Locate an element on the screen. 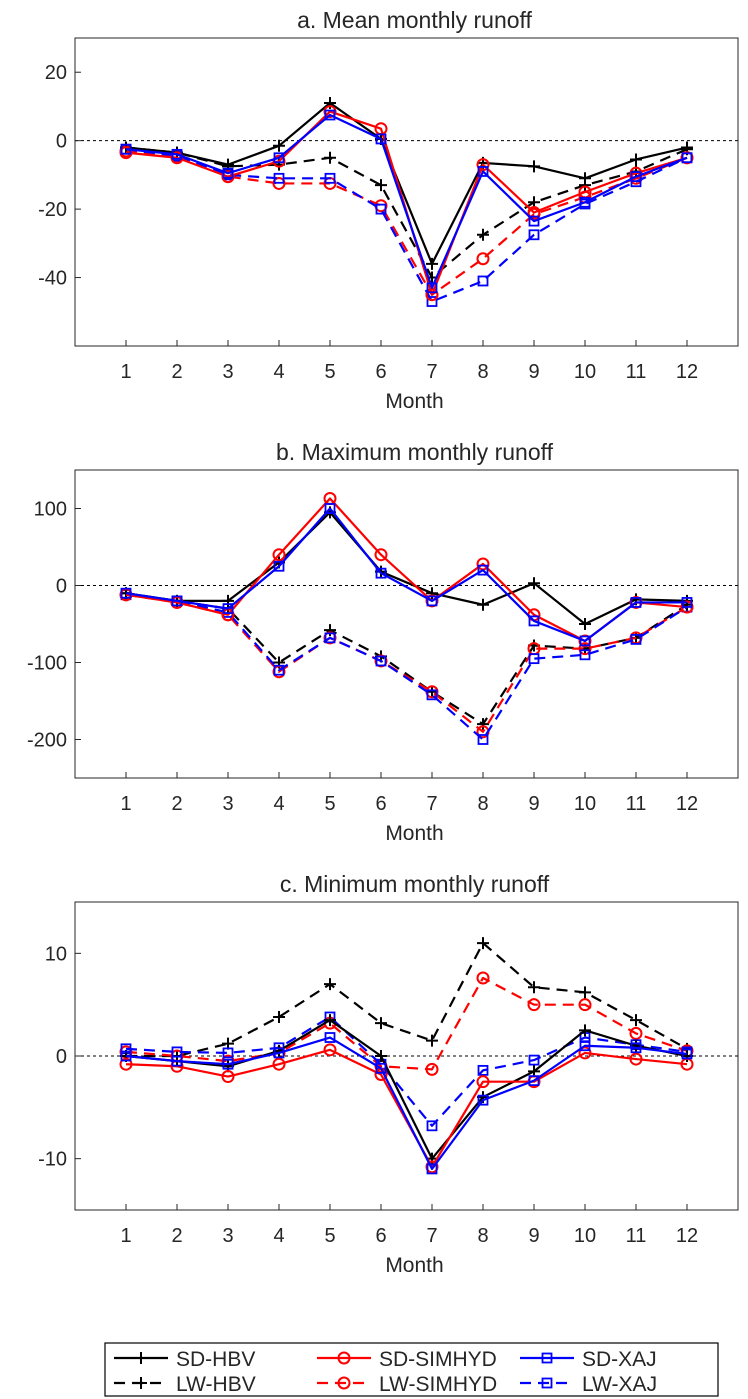 The image size is (748, 1399). chart-title: c. Minimum monthly runoff is located at coordinates (415, 884).